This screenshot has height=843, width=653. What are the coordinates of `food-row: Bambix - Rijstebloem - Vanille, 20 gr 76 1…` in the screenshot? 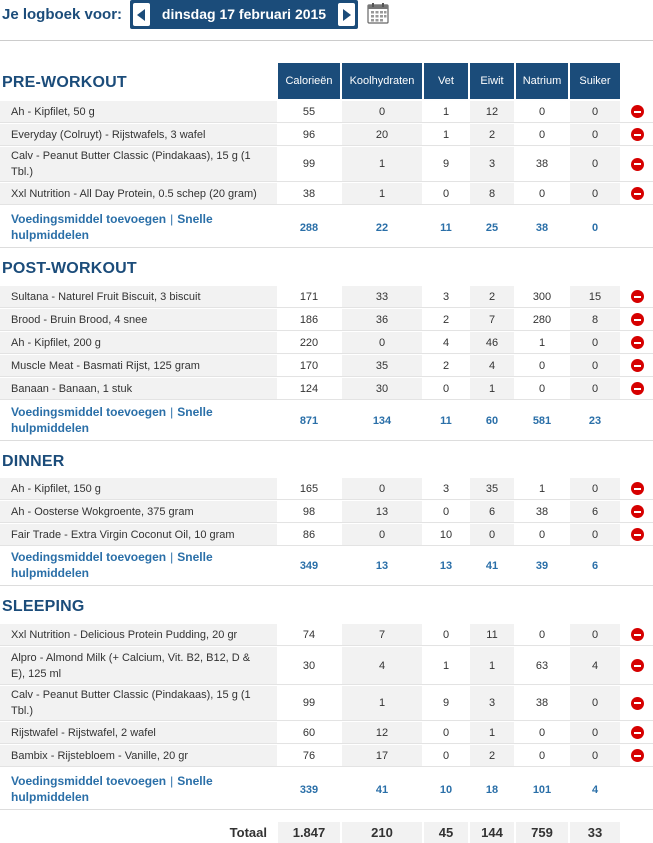 It's located at (326, 756).